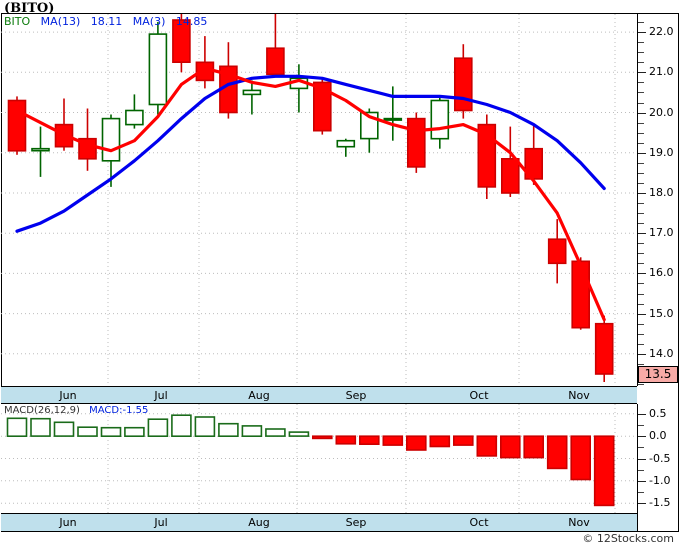 The height and width of the screenshot is (546, 680). Describe the element at coordinates (657, 200) in the screenshot. I see `price-axis: 22.0 21.0 20.0 19.0 18.0 17.0 16.0 15.0 14.0` at that location.